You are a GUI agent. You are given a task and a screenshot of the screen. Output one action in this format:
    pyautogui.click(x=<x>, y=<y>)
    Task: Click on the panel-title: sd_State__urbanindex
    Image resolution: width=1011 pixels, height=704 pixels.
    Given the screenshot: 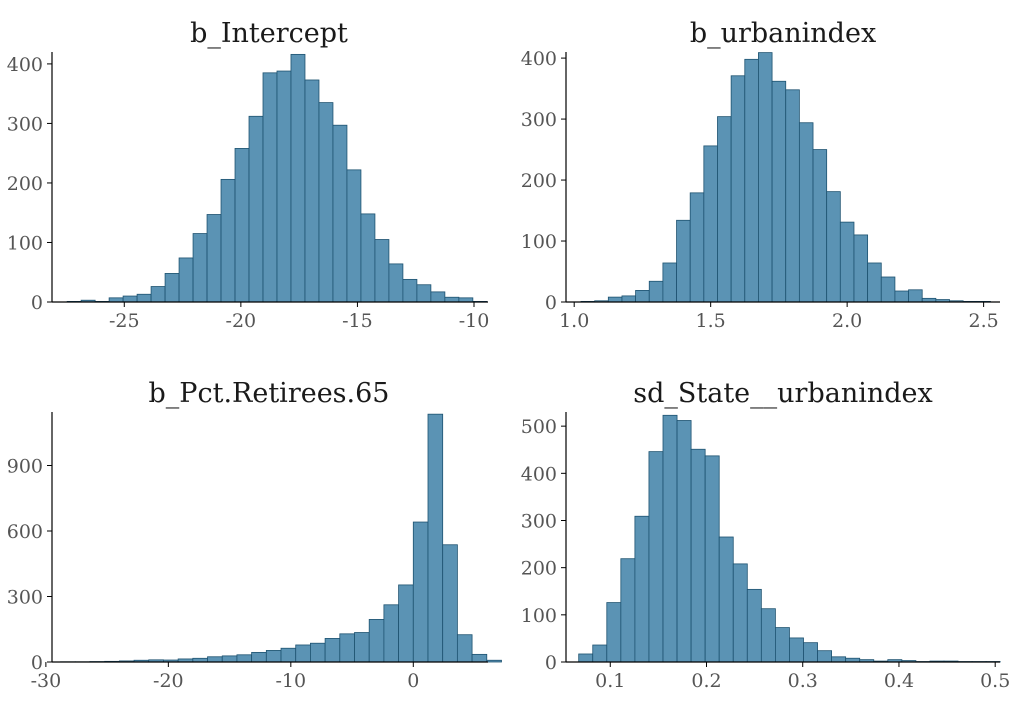 What is the action you would take?
    pyautogui.click(x=783, y=393)
    